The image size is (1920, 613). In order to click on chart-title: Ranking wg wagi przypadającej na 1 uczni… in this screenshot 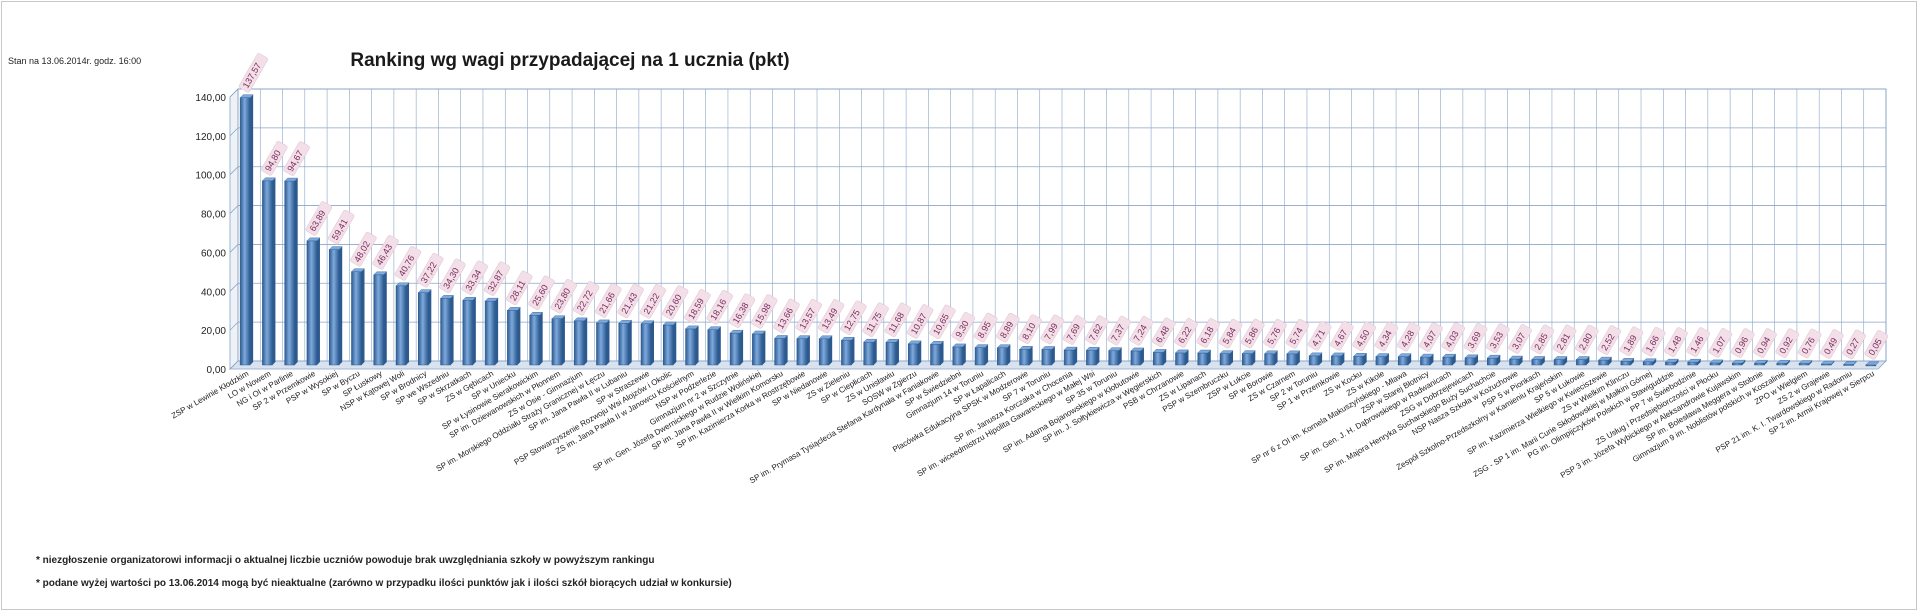, I will do `click(570, 60)`.